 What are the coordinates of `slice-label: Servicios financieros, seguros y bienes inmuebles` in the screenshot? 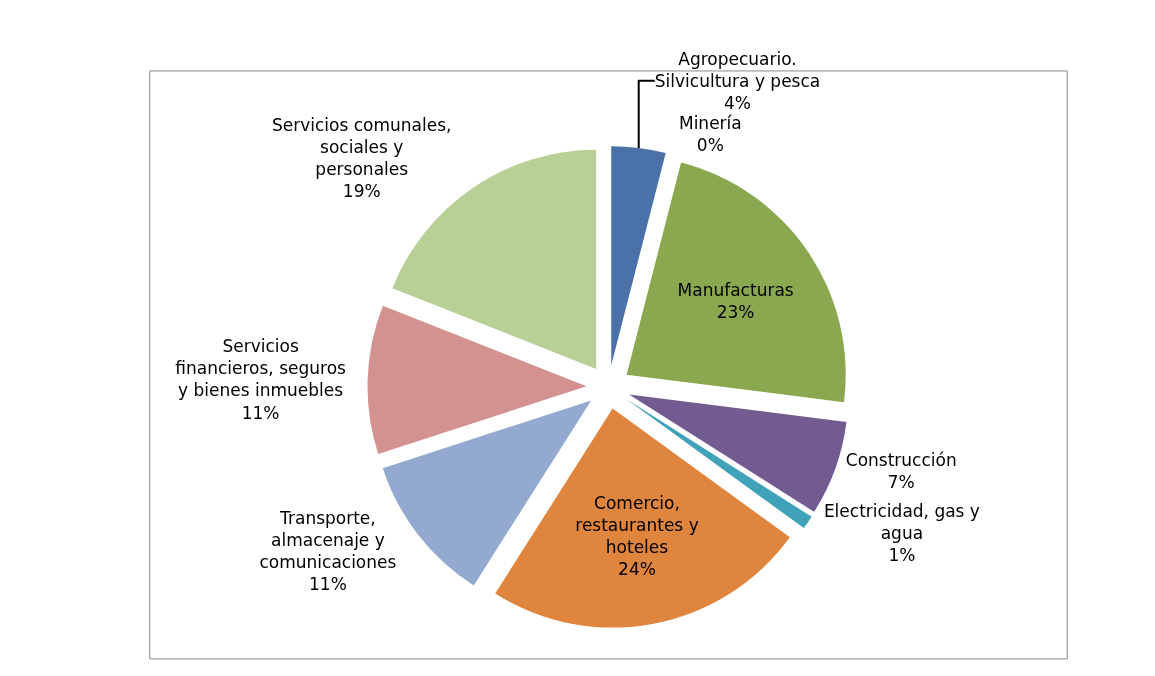 It's located at (261, 368).